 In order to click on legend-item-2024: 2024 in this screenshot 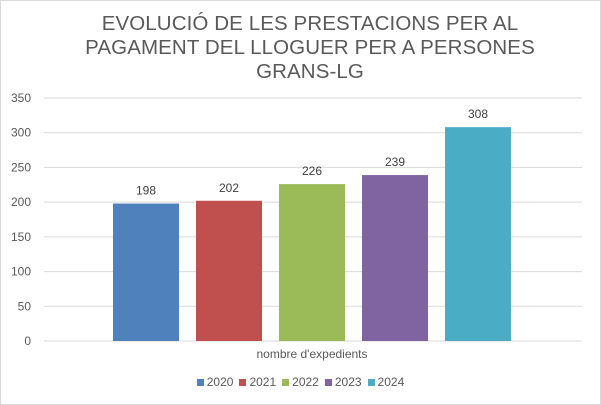, I will do `click(386, 382)`.